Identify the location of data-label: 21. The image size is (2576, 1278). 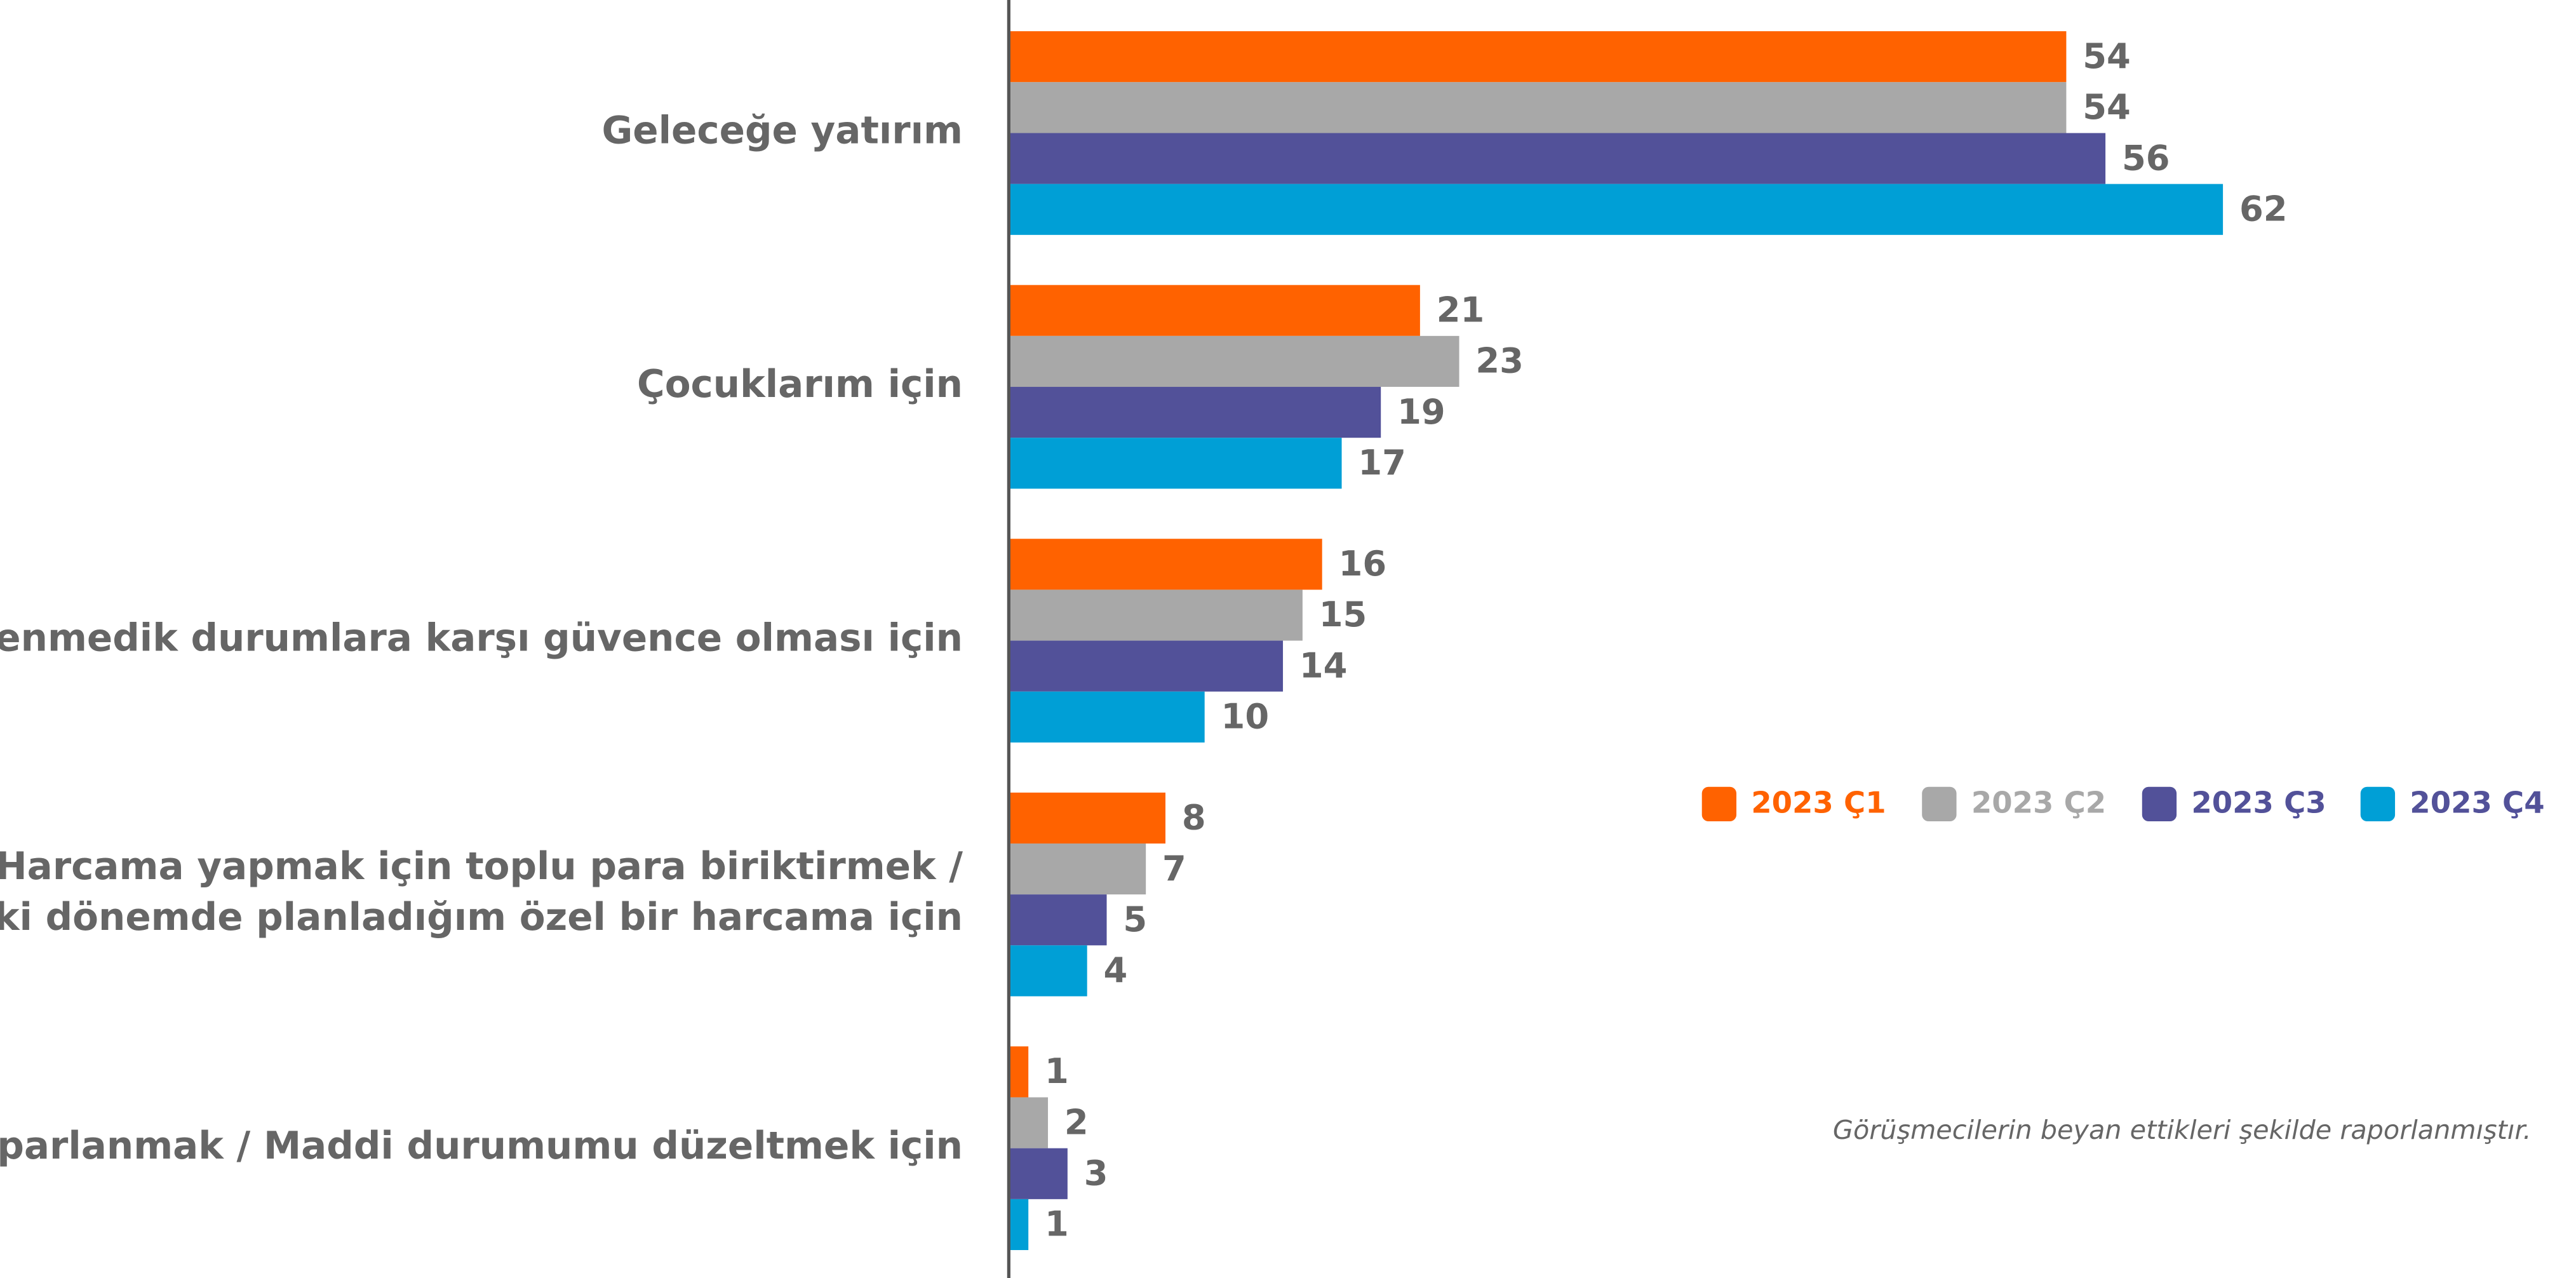
(1461, 310).